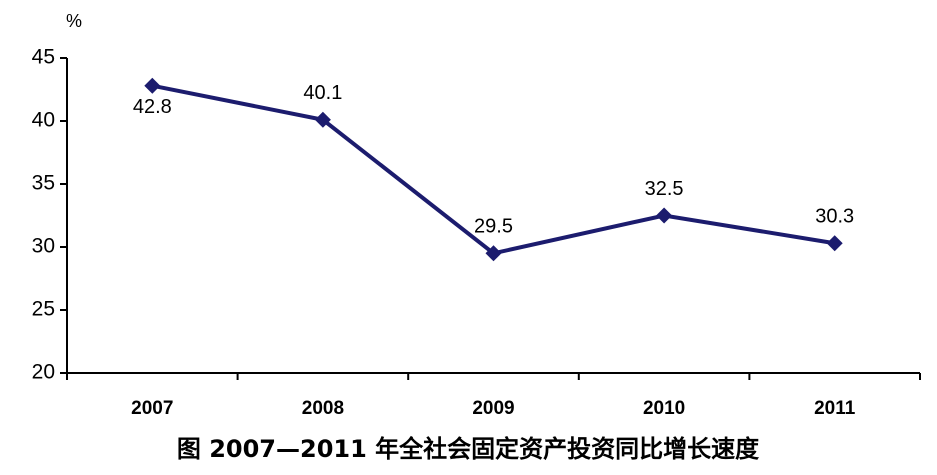  Describe the element at coordinates (152, 408) in the screenshot. I see `x-tick-label: 2007` at that location.